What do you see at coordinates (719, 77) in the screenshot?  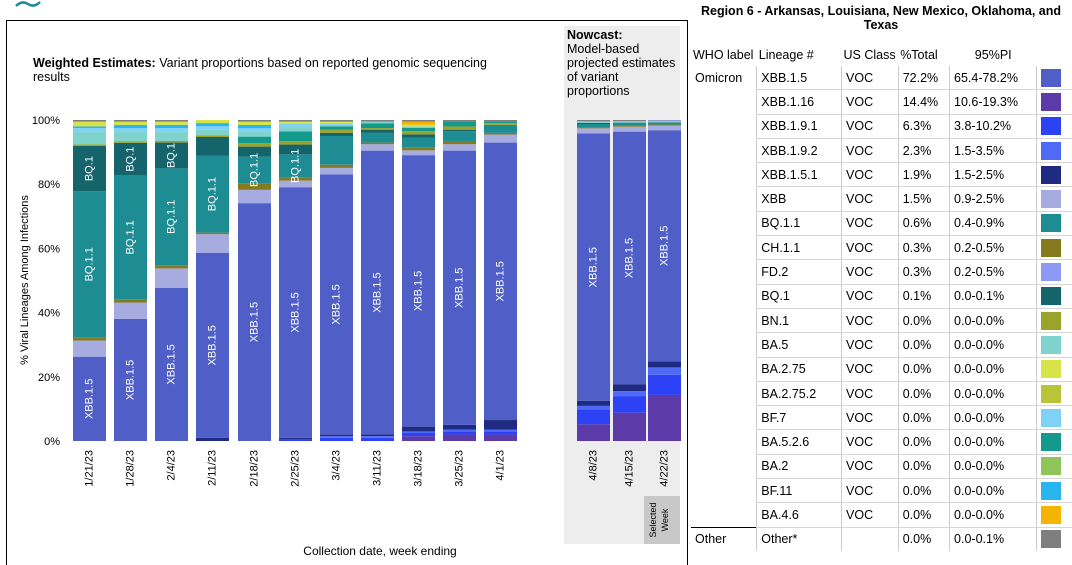 I see `cell-who: Omicron` at bounding box center [719, 77].